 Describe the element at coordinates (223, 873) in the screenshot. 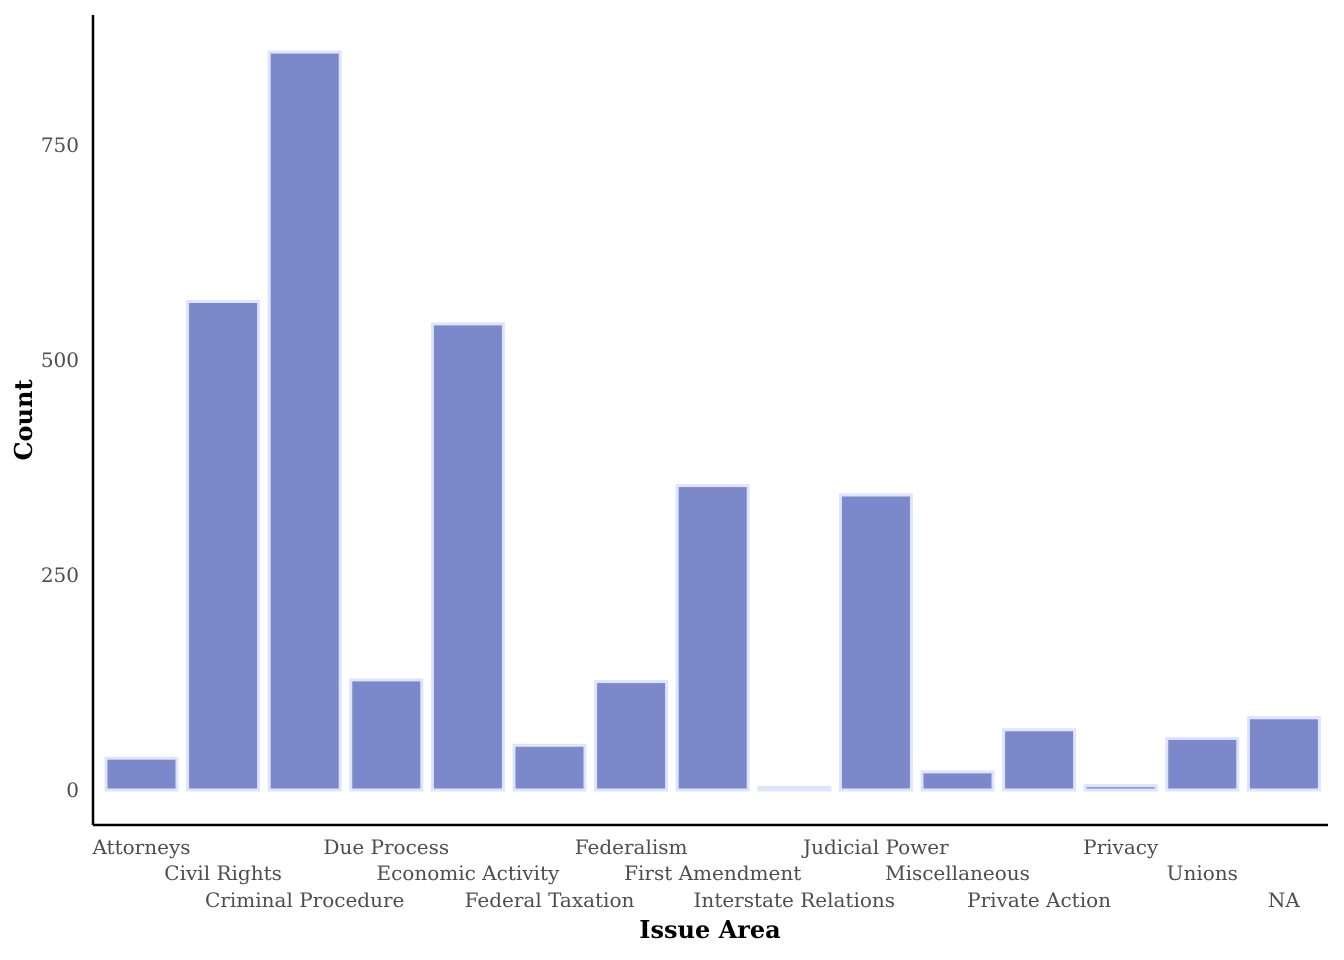

I see `x-tick-label: Civil Rights` at that location.